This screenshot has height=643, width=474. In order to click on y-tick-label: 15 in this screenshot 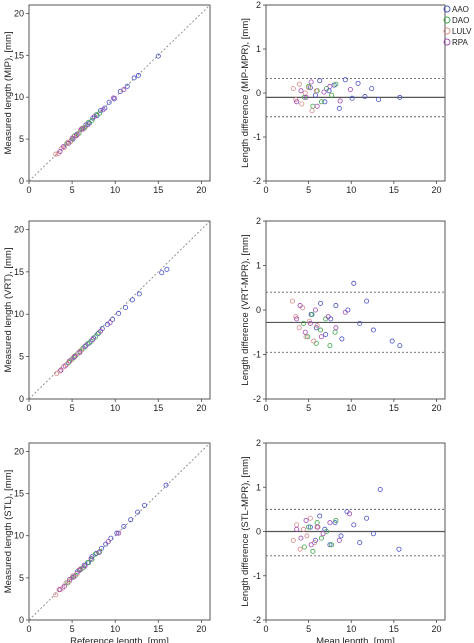, I will do `click(19, 55)`.